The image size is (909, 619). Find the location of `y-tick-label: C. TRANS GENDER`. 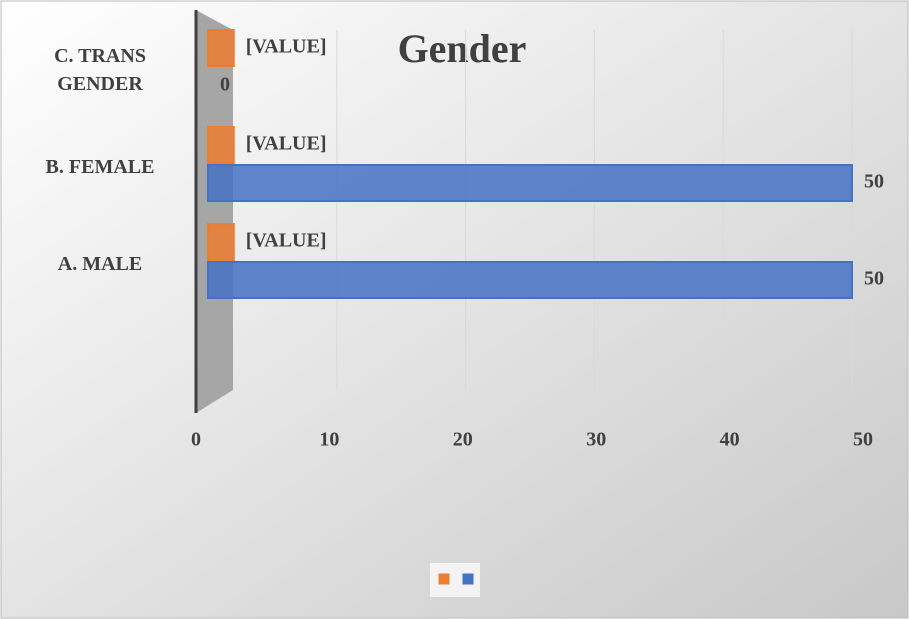

y-tick-label: C. TRANS GENDER is located at coordinates (100, 70).